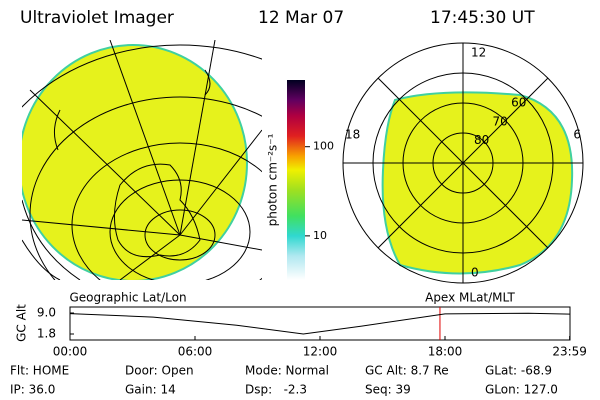  Describe the element at coordinates (70, 352) in the screenshot. I see `x-tick-label: 00:00` at that location.